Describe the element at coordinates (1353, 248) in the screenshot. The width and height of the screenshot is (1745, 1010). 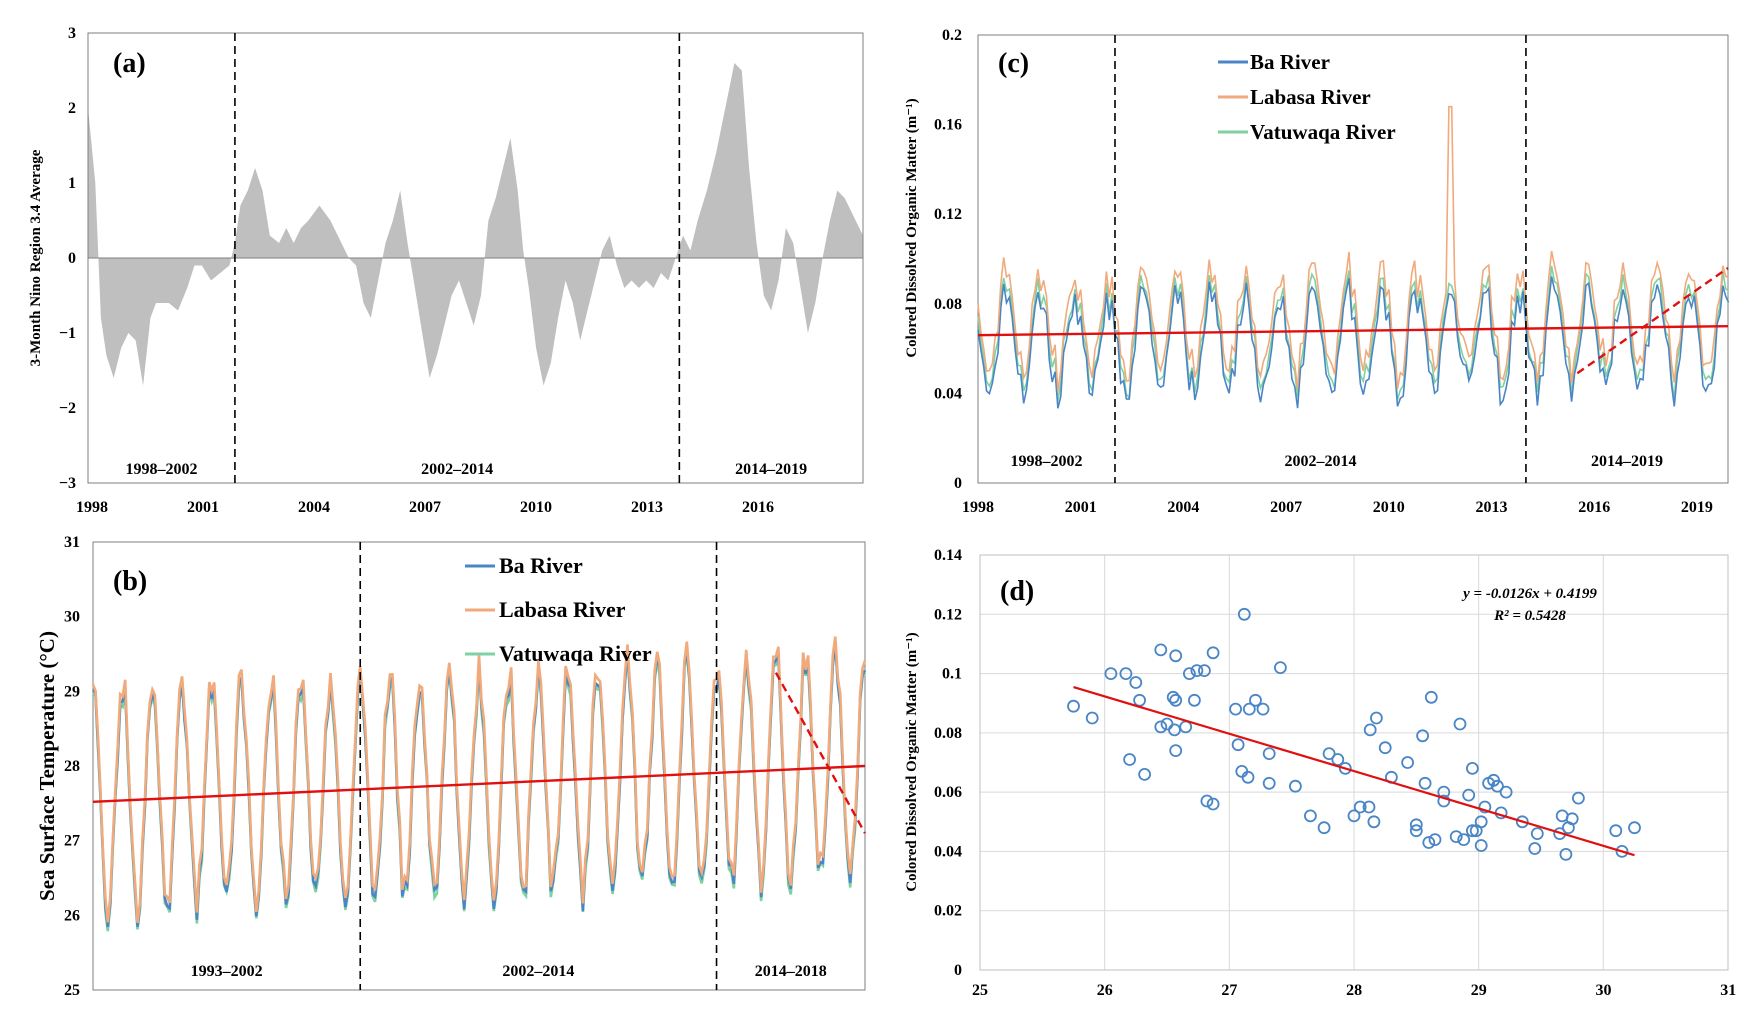
I see `labasa-river-line` at that location.